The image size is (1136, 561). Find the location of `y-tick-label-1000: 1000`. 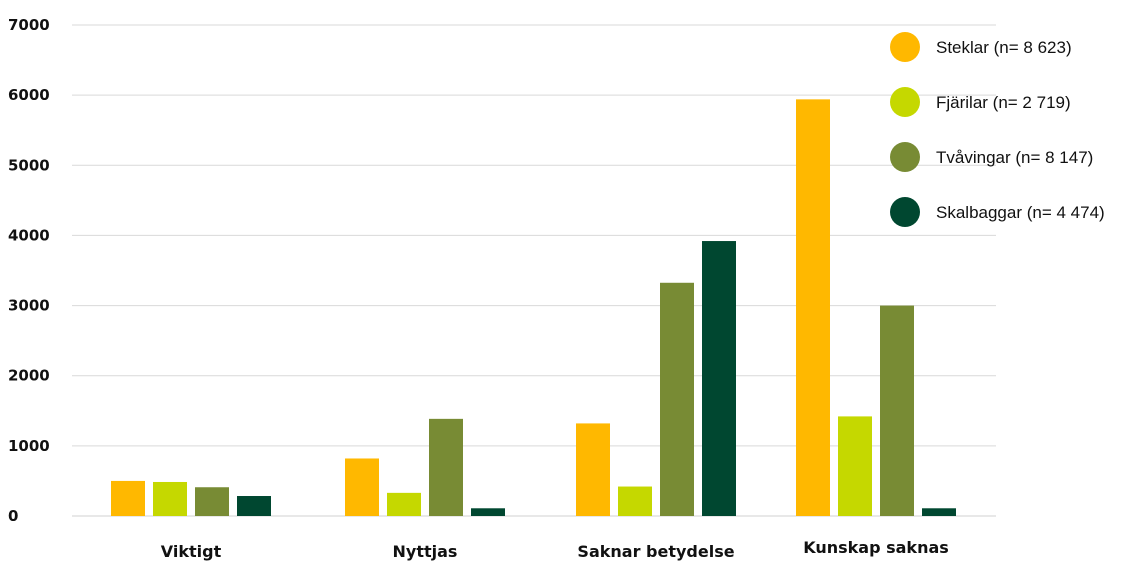

y-tick-label-1000: 1000 is located at coordinates (29, 446).